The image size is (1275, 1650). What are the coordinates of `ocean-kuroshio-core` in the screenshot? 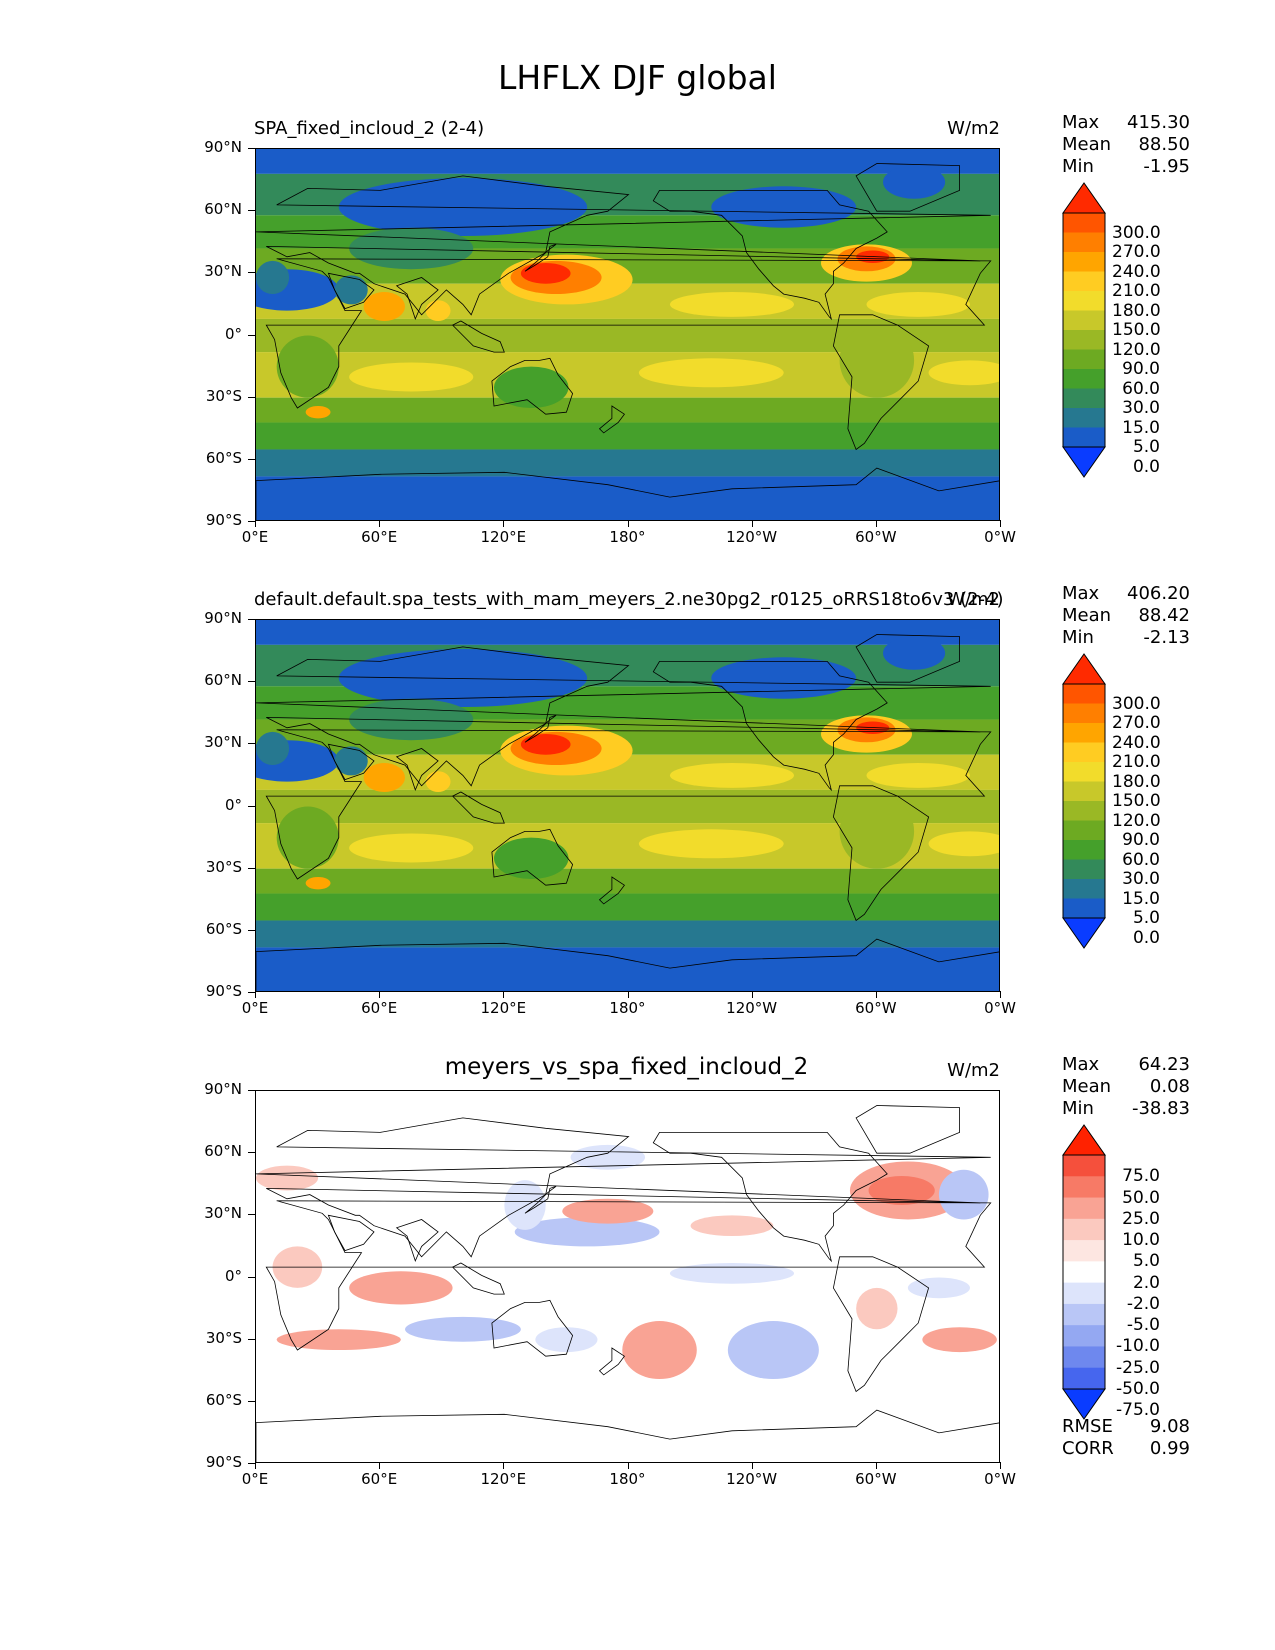 It's located at (545, 744).